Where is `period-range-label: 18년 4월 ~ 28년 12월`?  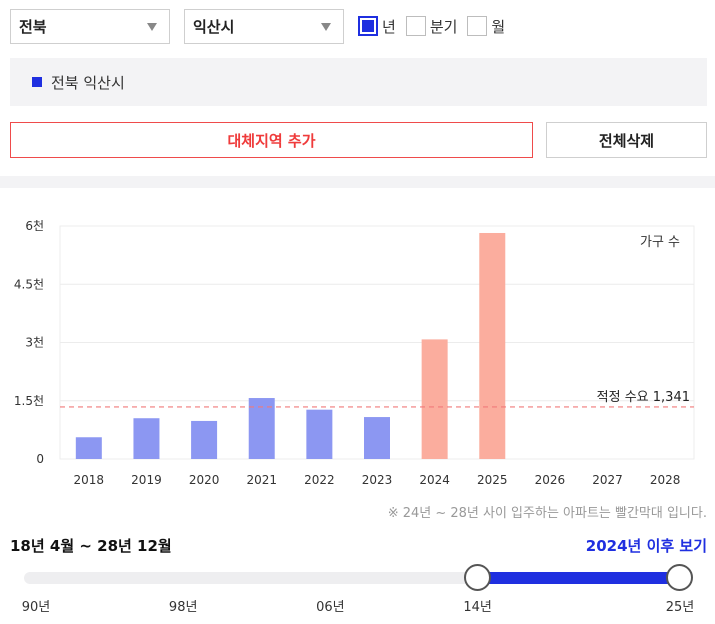
period-range-label: 18년 4월 ~ 28년 12월 is located at coordinates (91, 546).